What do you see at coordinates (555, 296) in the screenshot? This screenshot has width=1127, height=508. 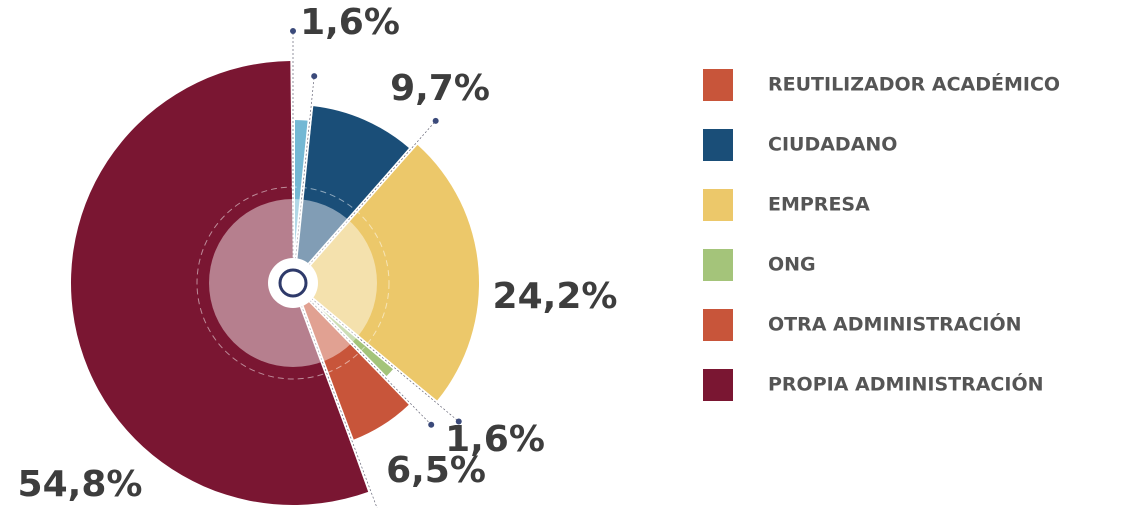 I see `value-label: 24,2%` at bounding box center [555, 296].